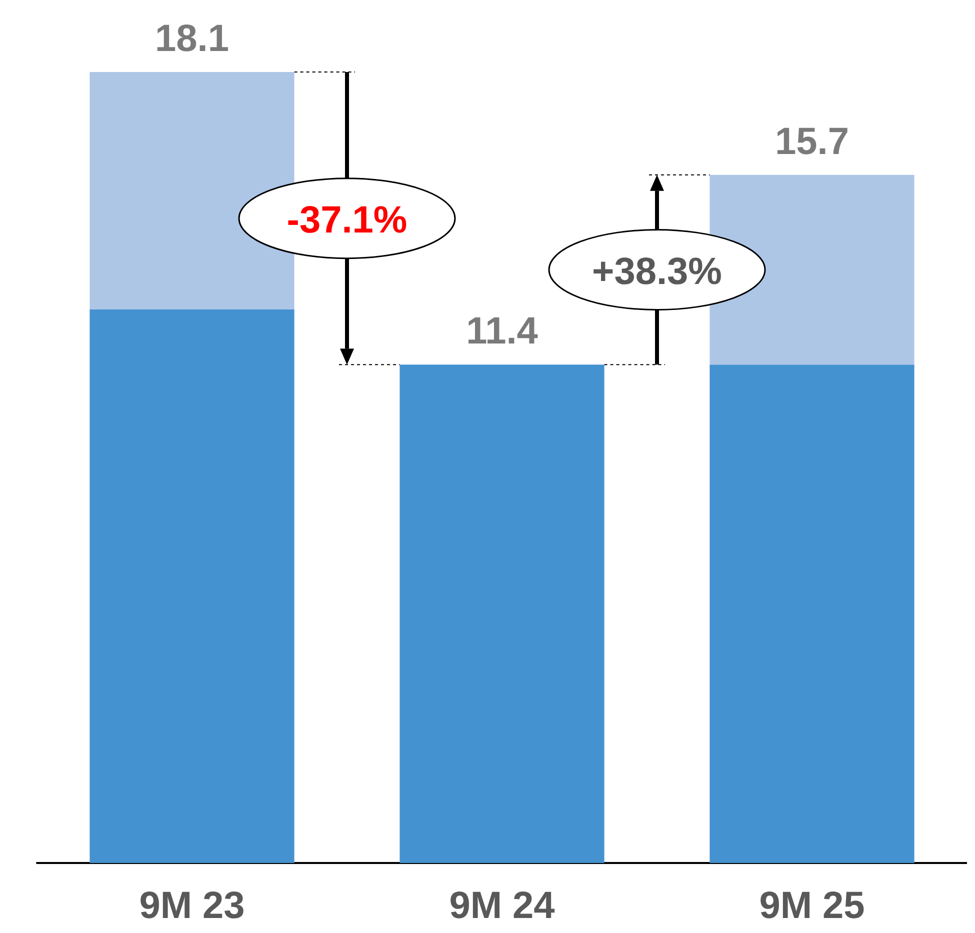 The width and height of the screenshot is (975, 933). I want to click on x-tick-label: 9M 24, so click(502, 906).